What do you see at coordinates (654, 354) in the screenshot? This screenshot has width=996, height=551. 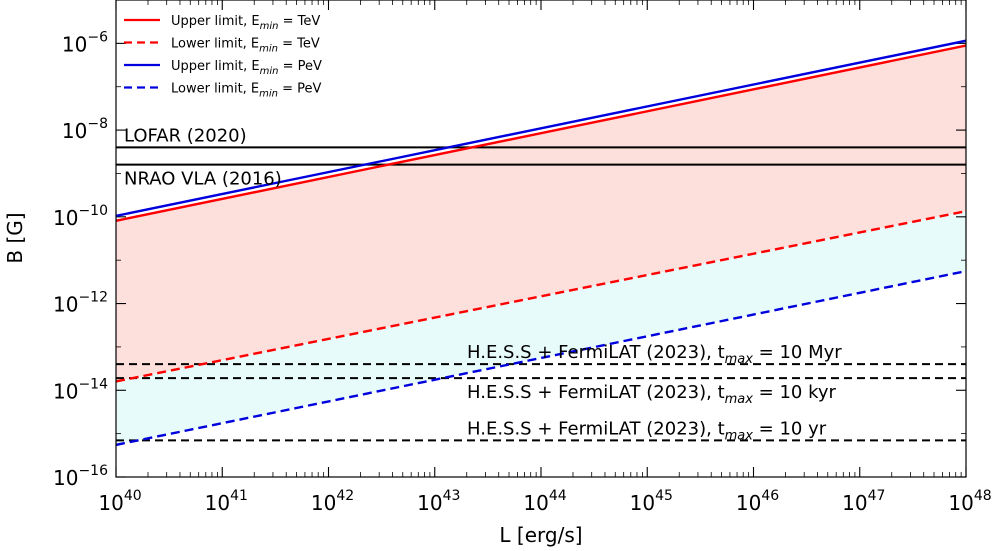 I see `reference-label-2: H.E.S.S + FermiLAT (2023), tmax = 10 Myr` at bounding box center [654, 354].